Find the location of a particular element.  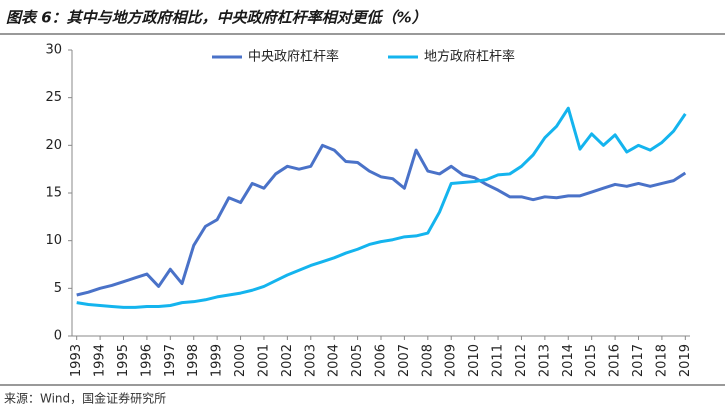

x-tick-label: 2008 is located at coordinates (427, 360).